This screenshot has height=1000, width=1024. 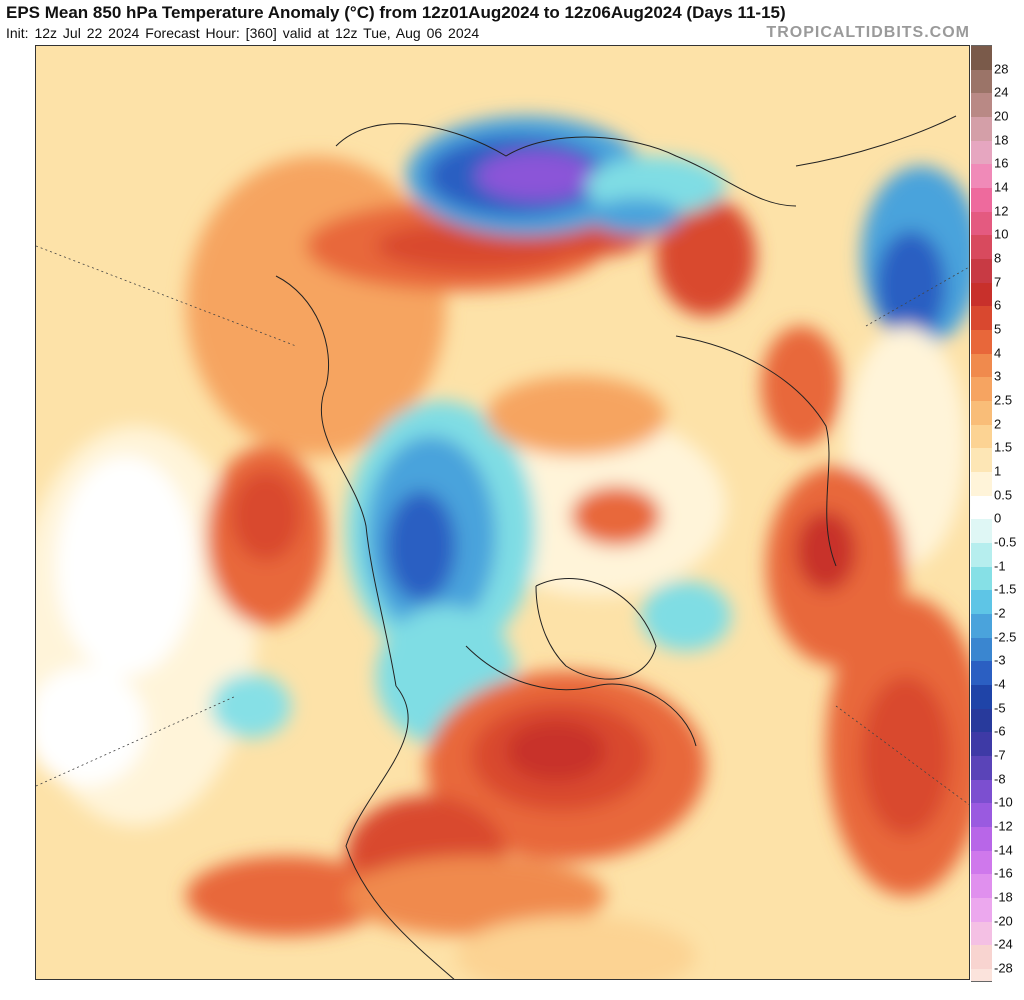 What do you see at coordinates (1003, 873) in the screenshot?
I see `color-scale-label: -16` at bounding box center [1003, 873].